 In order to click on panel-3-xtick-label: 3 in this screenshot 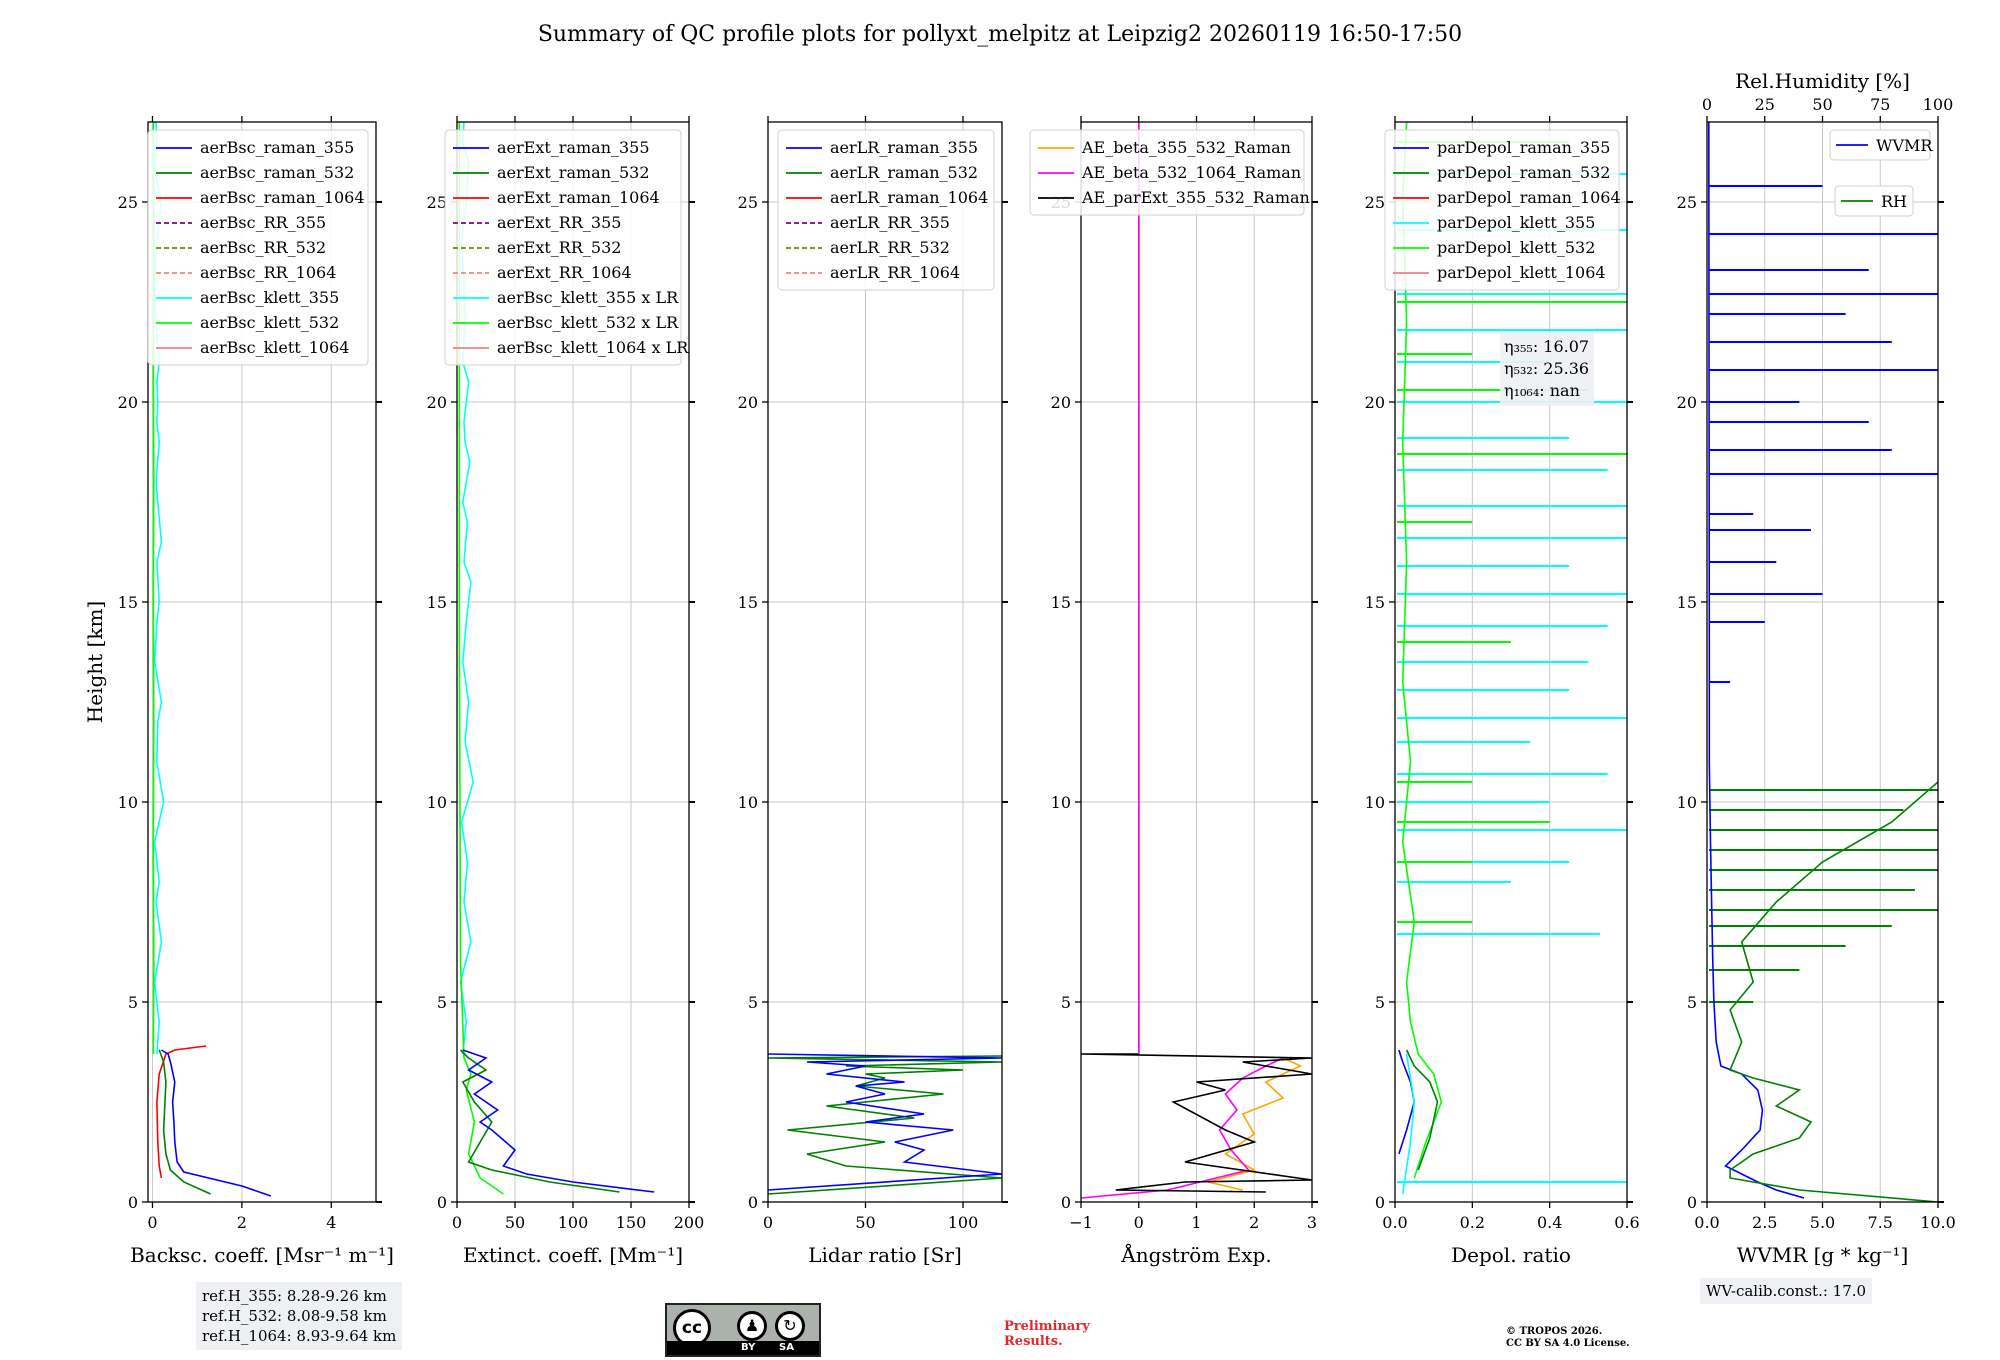, I will do `click(1312, 1222)`.